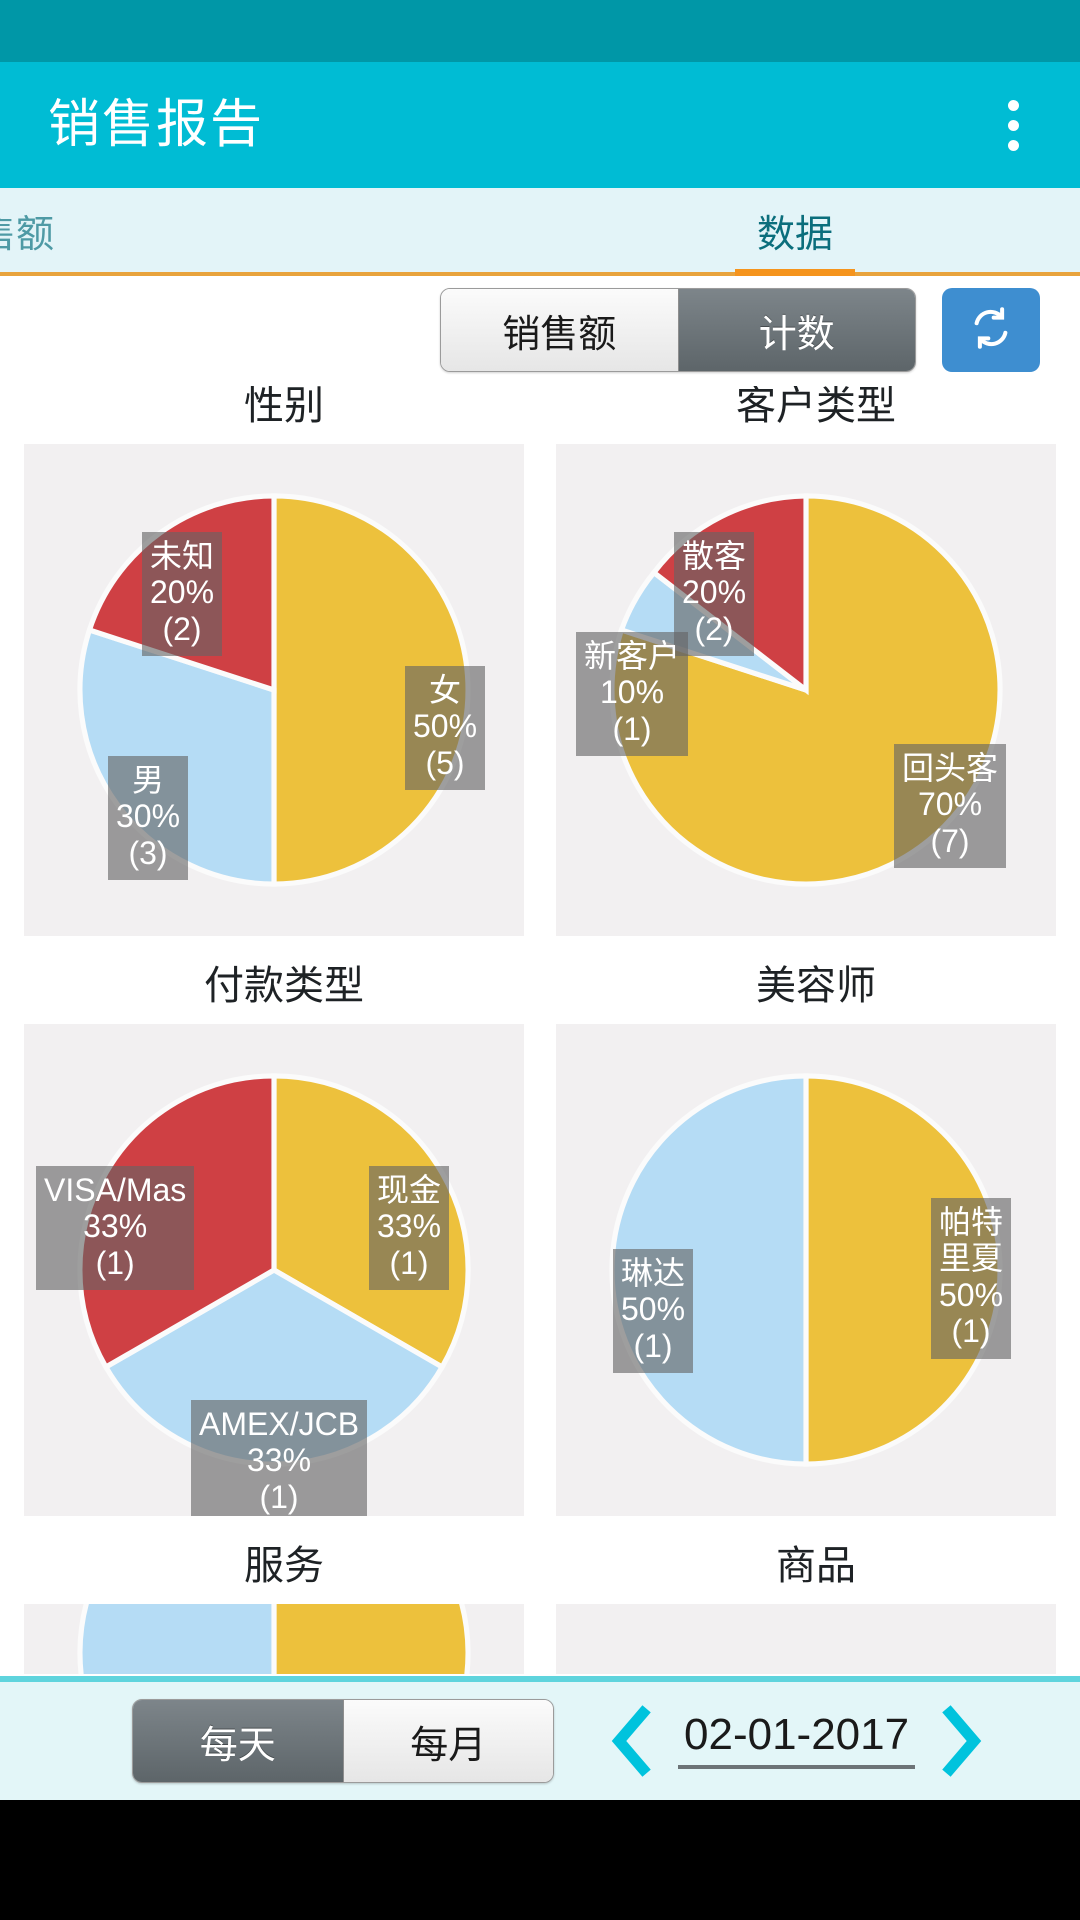 This screenshot has width=1080, height=1920. Describe the element at coordinates (632, 694) in the screenshot. I see `pie-label-new-customer: 新客户 10% (1)` at that location.